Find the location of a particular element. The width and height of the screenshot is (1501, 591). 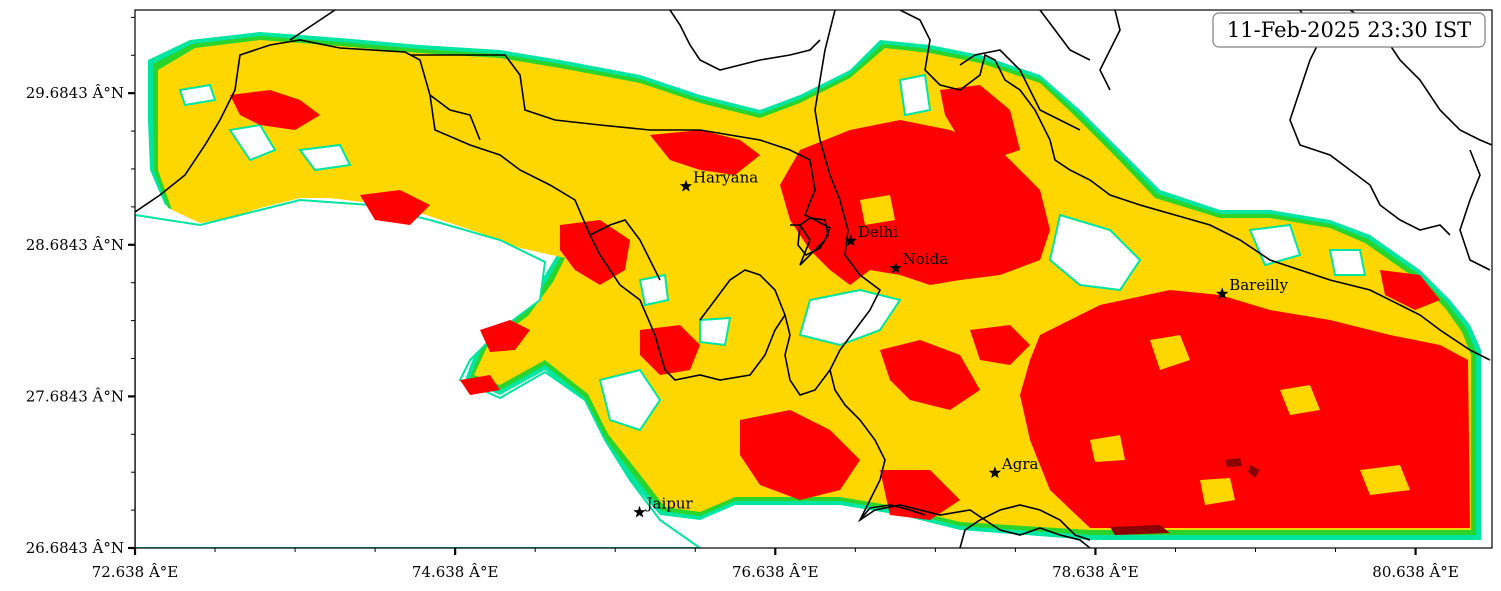

x-tick-label: 78.638 Â°E is located at coordinates (1095, 572).